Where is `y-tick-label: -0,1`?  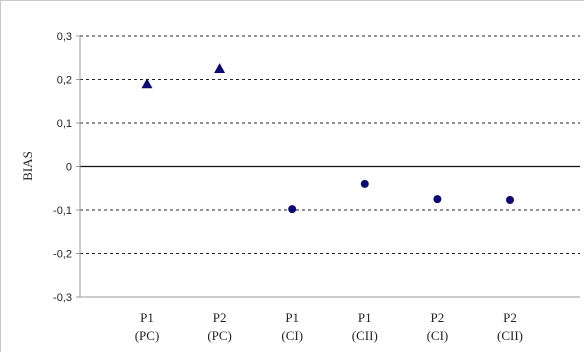 y-tick-label: -0,1 is located at coordinates (62, 211).